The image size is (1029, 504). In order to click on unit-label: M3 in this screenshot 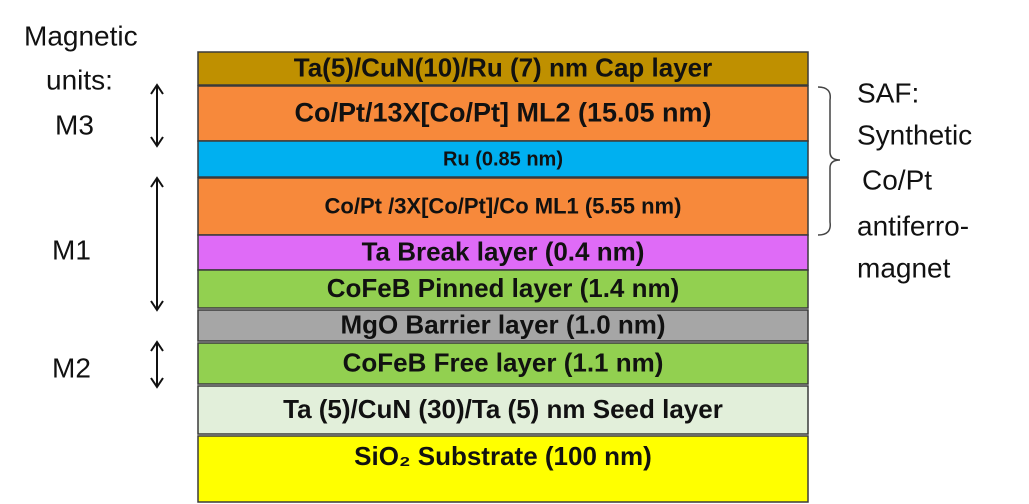, I will do `click(74, 124)`.